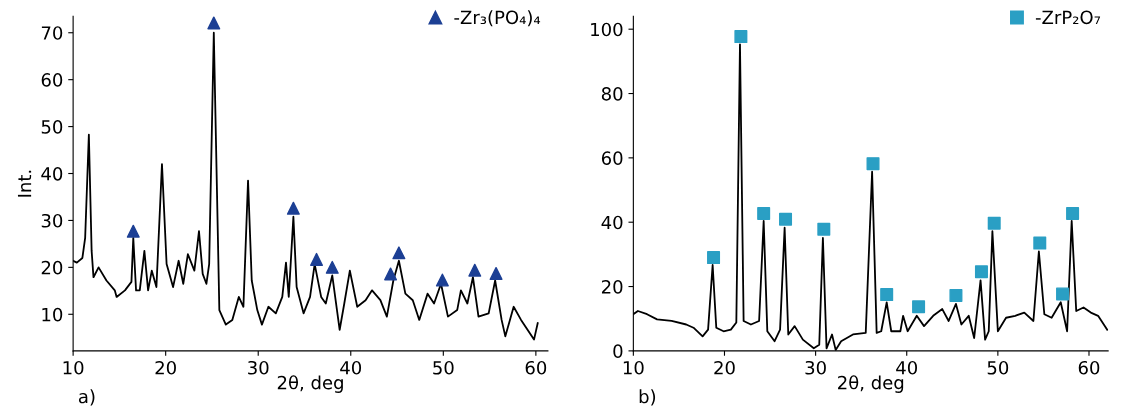  What do you see at coordinates (52, 314) in the screenshot?
I see `y-tick-label: 10` at bounding box center [52, 314].